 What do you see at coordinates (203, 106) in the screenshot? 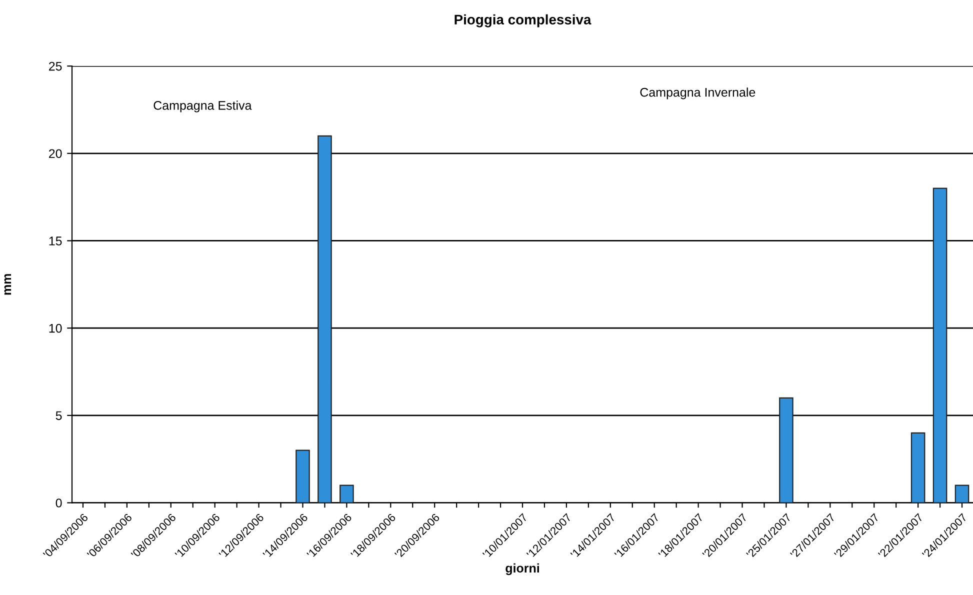
I see `annotation: Campagna Estiva` at bounding box center [203, 106].